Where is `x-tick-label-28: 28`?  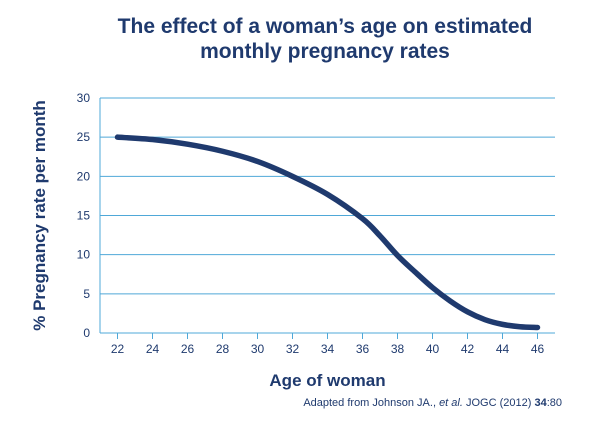
x-tick-label-28: 28 is located at coordinates (223, 349).